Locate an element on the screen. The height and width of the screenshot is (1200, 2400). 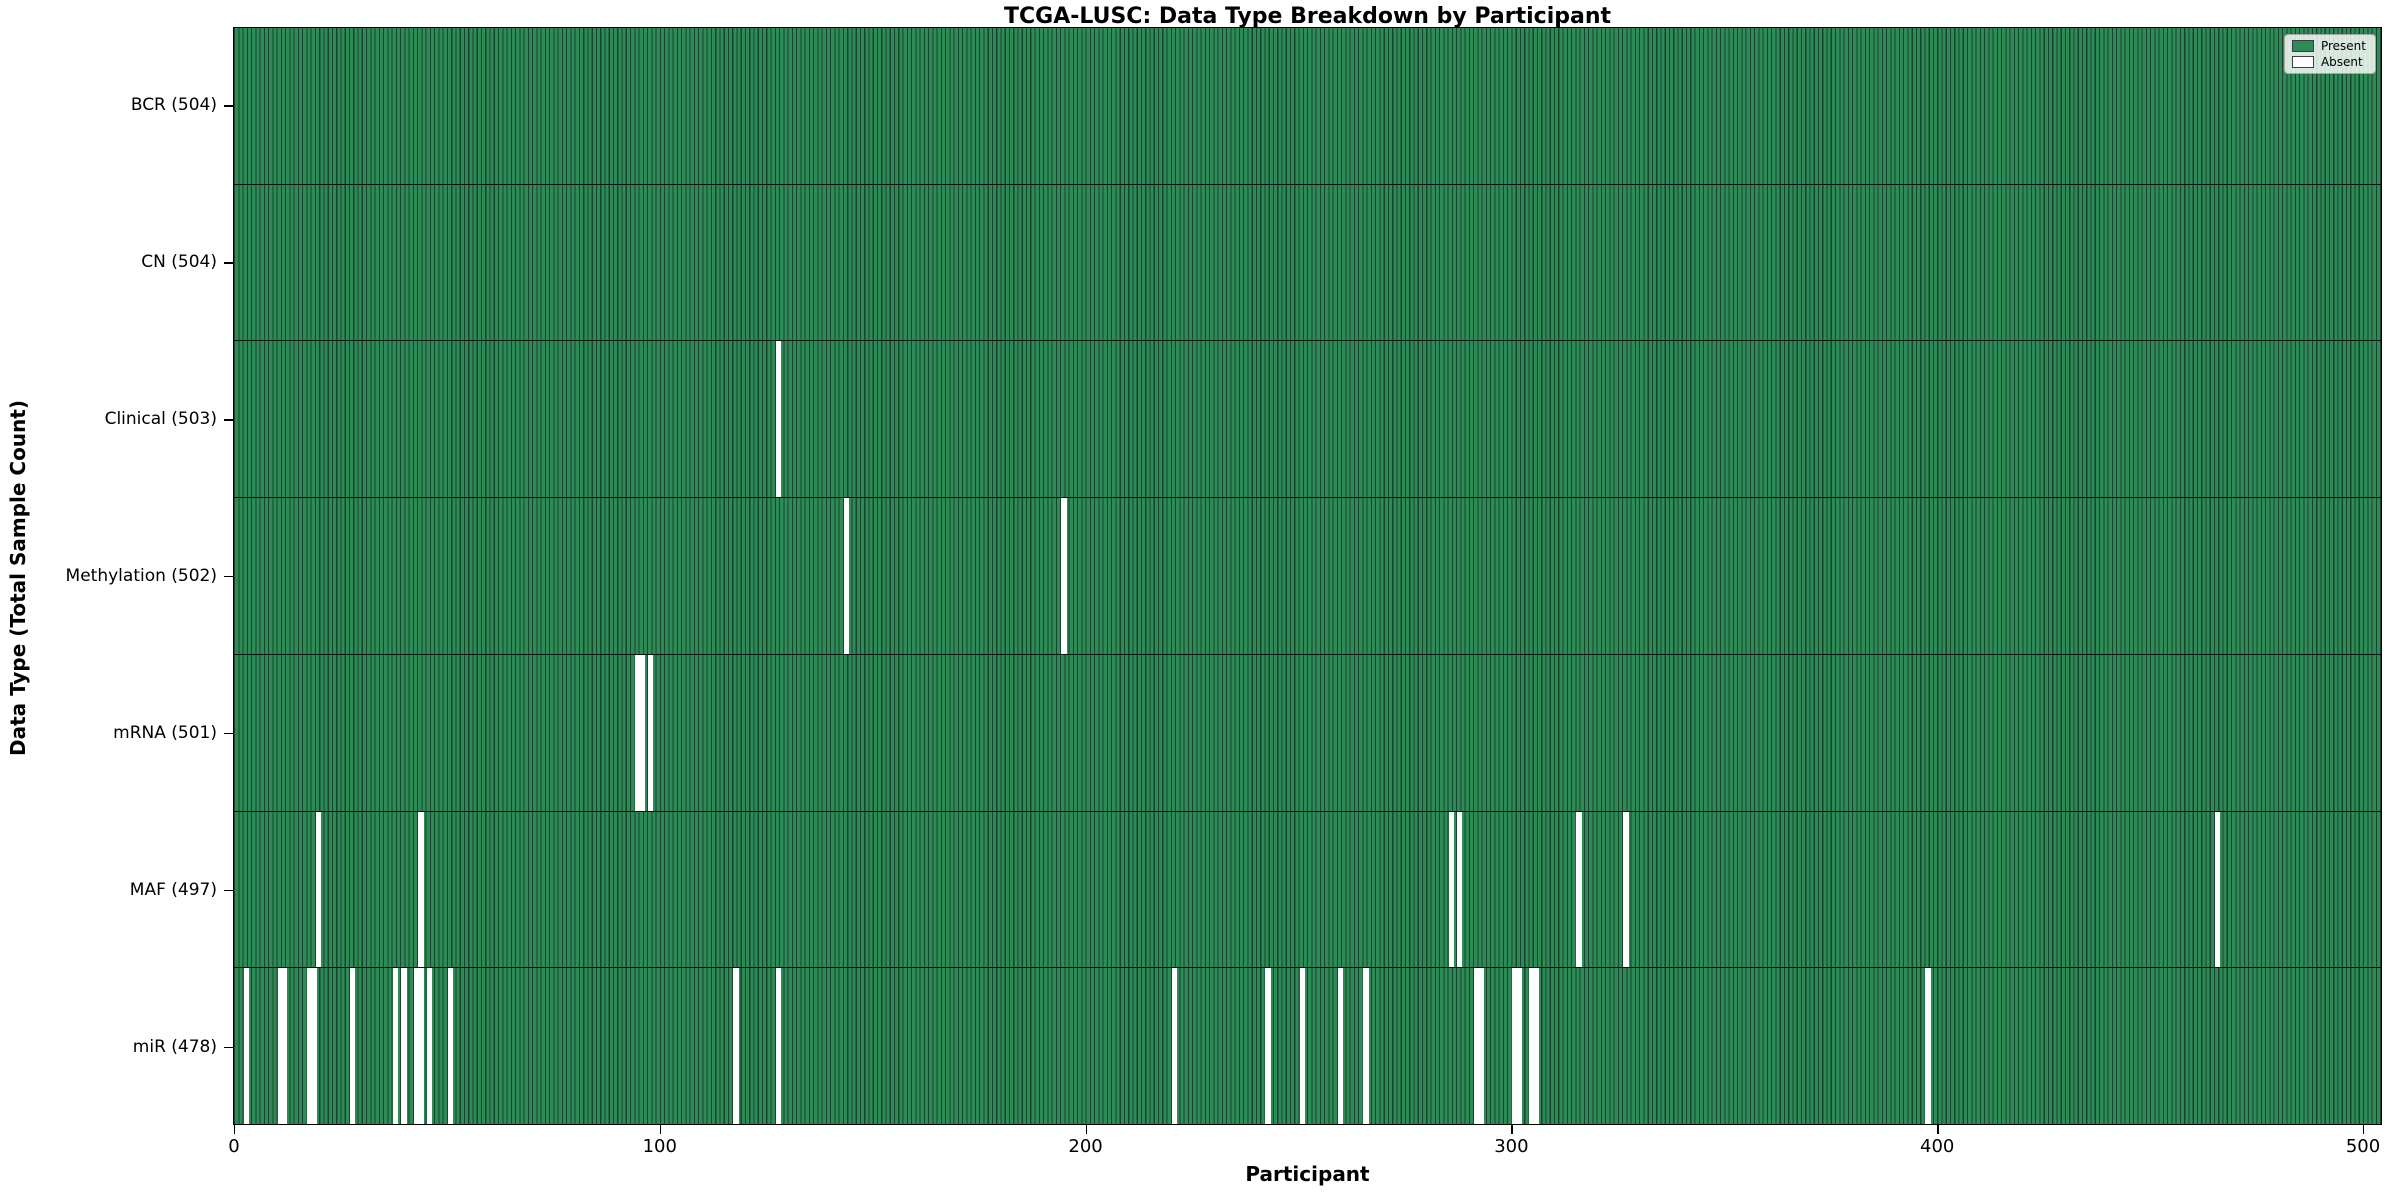
row-methylation is located at coordinates (1307, 576).